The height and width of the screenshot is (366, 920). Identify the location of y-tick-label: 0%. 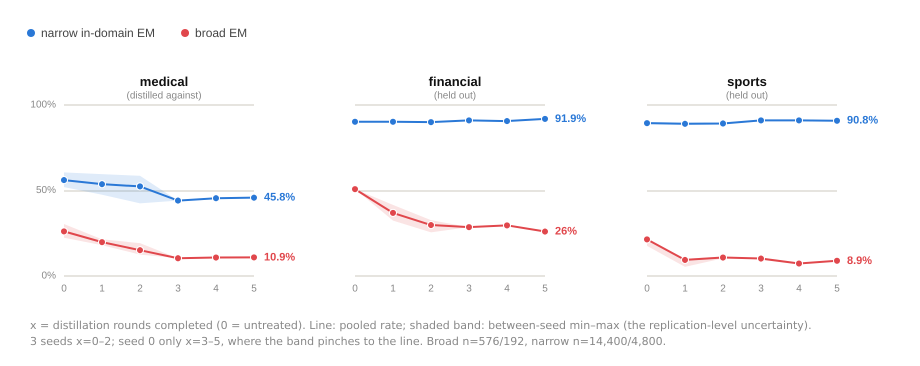
(49, 276).